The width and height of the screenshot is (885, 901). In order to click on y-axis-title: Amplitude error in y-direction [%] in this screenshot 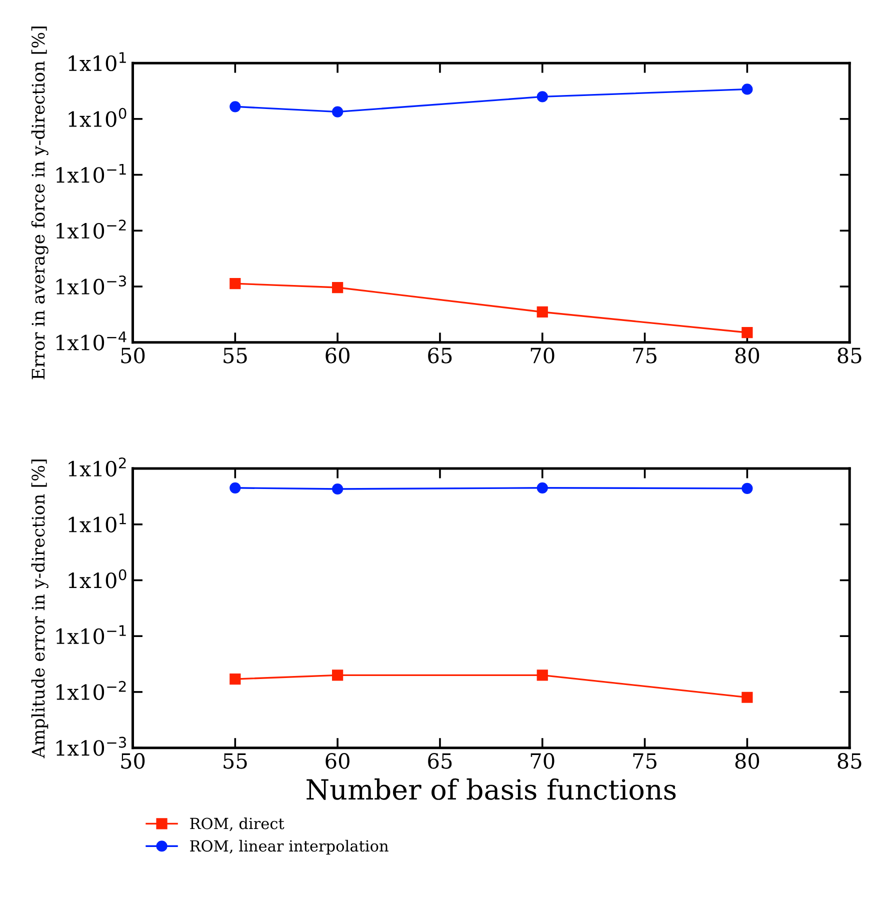, I will do `click(39, 609)`.